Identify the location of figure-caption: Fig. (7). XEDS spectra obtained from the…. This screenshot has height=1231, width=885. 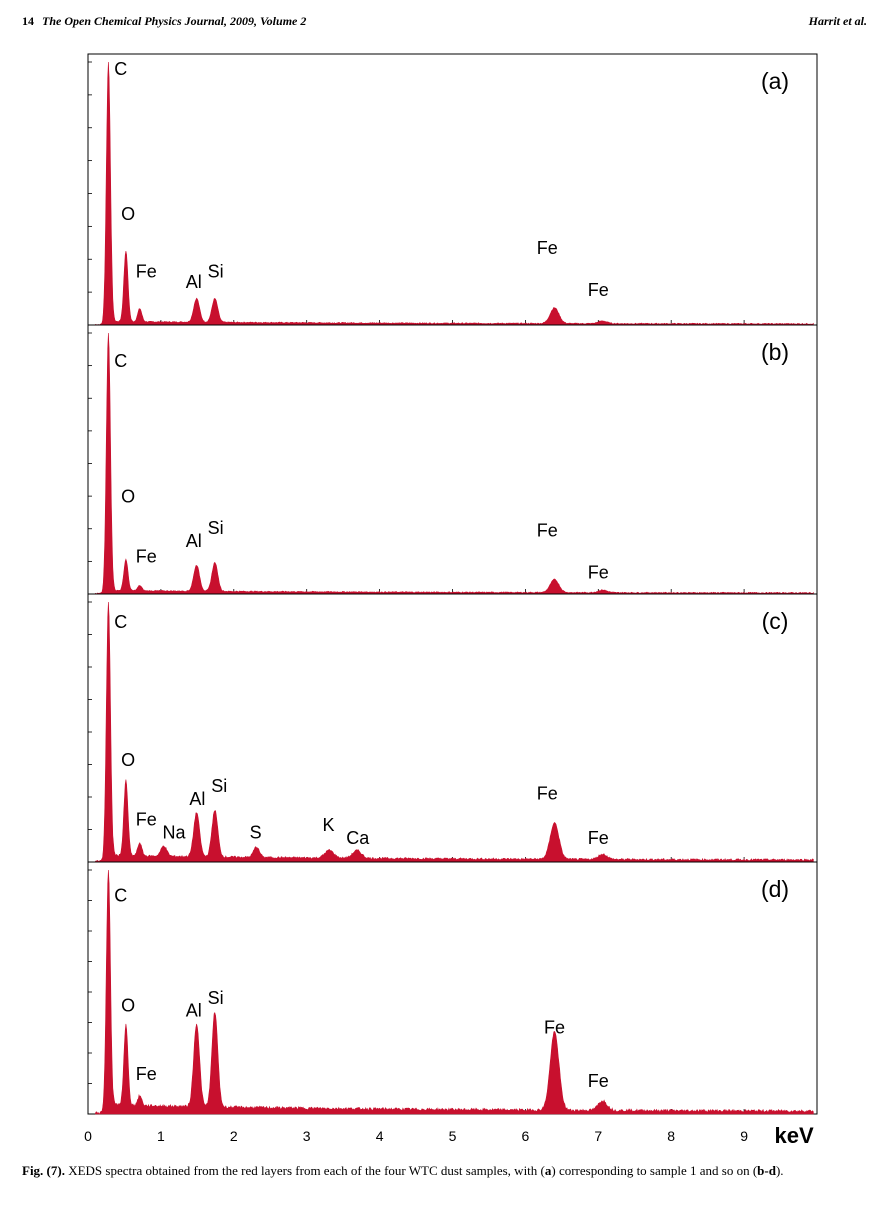
(444, 1171).